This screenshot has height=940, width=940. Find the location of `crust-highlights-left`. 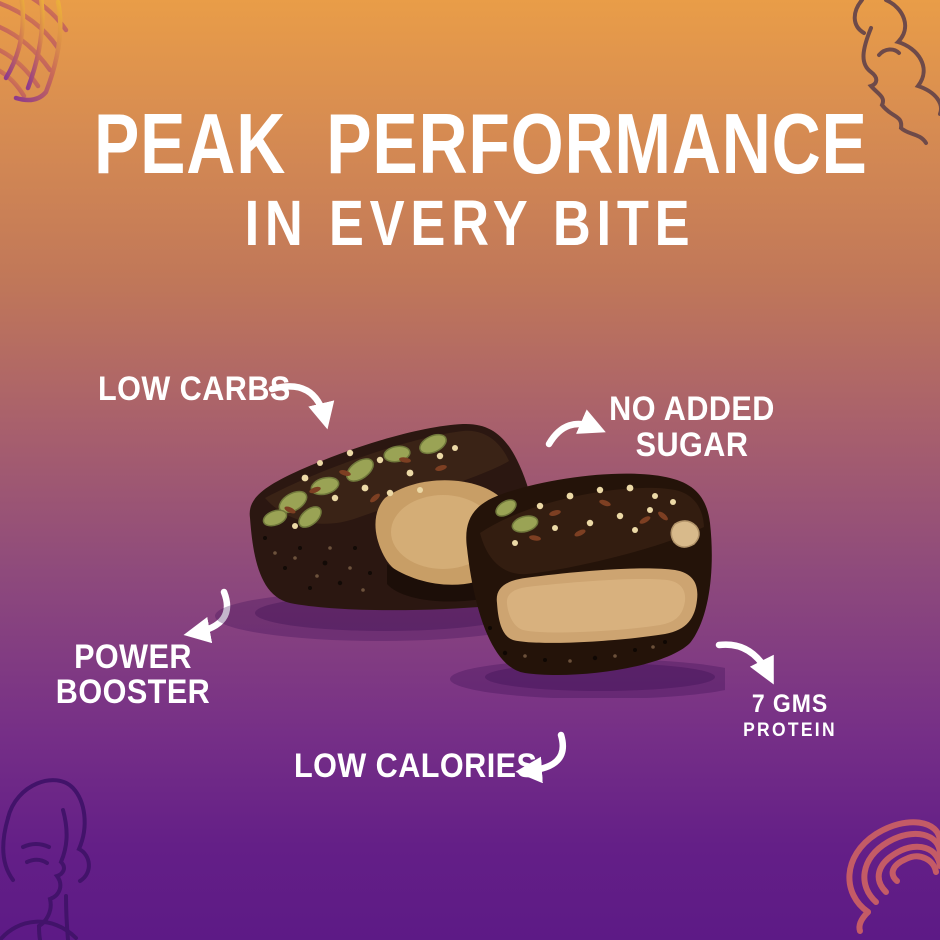

crust-highlights-left is located at coordinates (319, 569).